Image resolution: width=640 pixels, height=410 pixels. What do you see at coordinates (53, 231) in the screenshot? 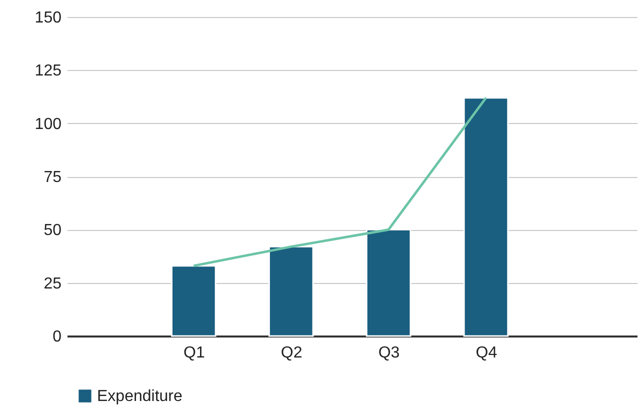
I see `y-tick-label: 50` at bounding box center [53, 231].